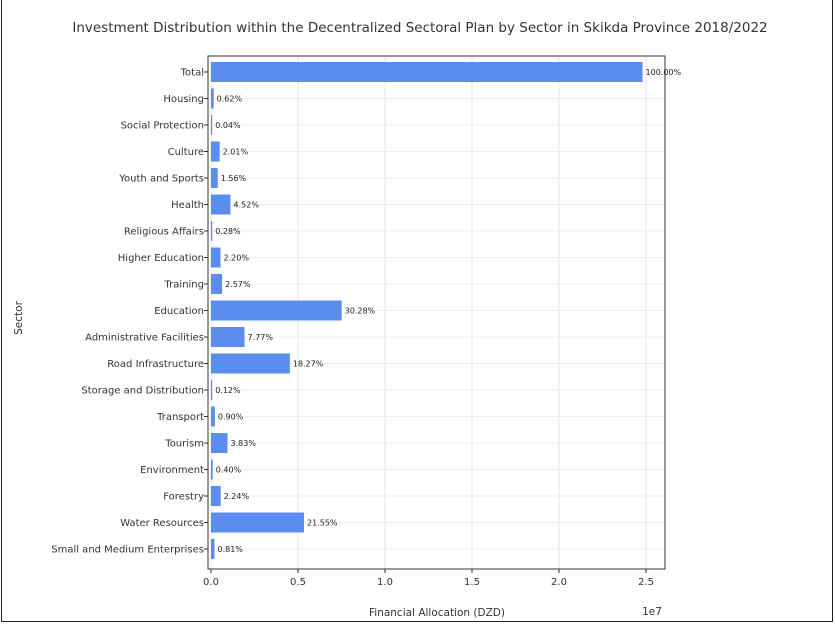 This screenshot has height=624, width=835. What do you see at coordinates (183, 497) in the screenshot?
I see `y-tick-label: Forestry` at bounding box center [183, 497].